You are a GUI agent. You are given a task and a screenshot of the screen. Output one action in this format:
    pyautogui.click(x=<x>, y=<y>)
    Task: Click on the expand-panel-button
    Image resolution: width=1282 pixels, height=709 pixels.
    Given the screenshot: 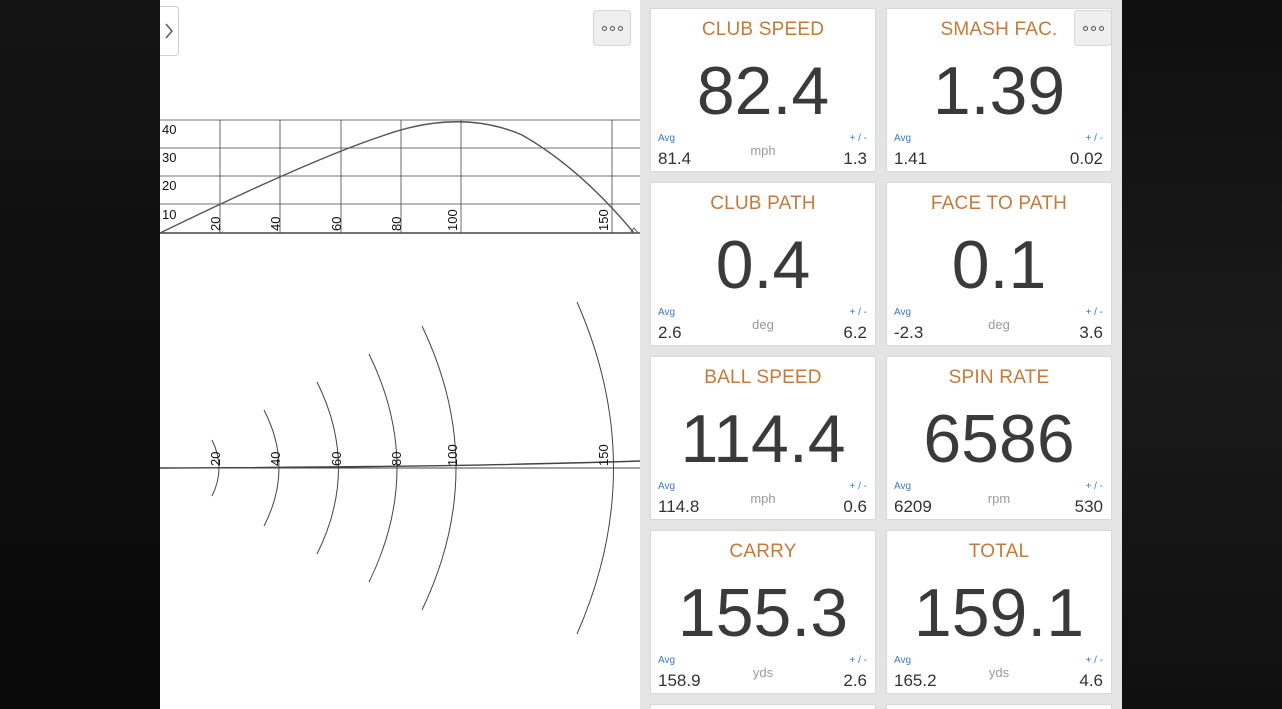 What is the action you would take?
    pyautogui.click(x=169, y=31)
    